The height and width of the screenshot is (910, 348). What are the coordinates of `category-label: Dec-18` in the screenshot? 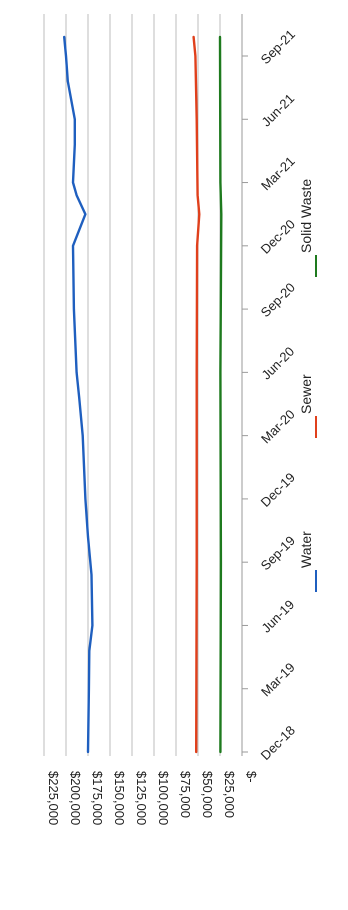 It's located at (278, 743).